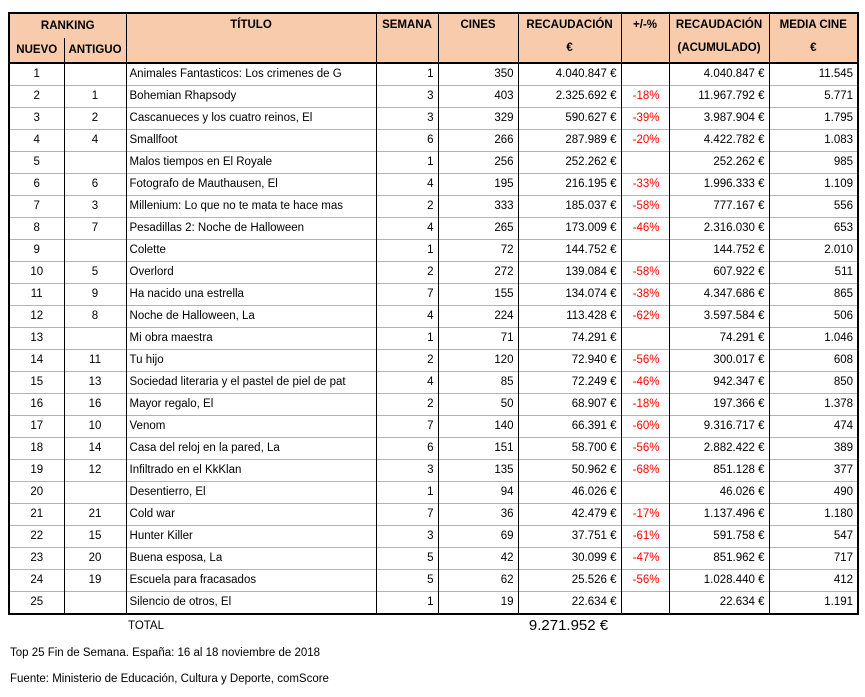  I want to click on cell-acumulado: 777.167 €, so click(719, 206).